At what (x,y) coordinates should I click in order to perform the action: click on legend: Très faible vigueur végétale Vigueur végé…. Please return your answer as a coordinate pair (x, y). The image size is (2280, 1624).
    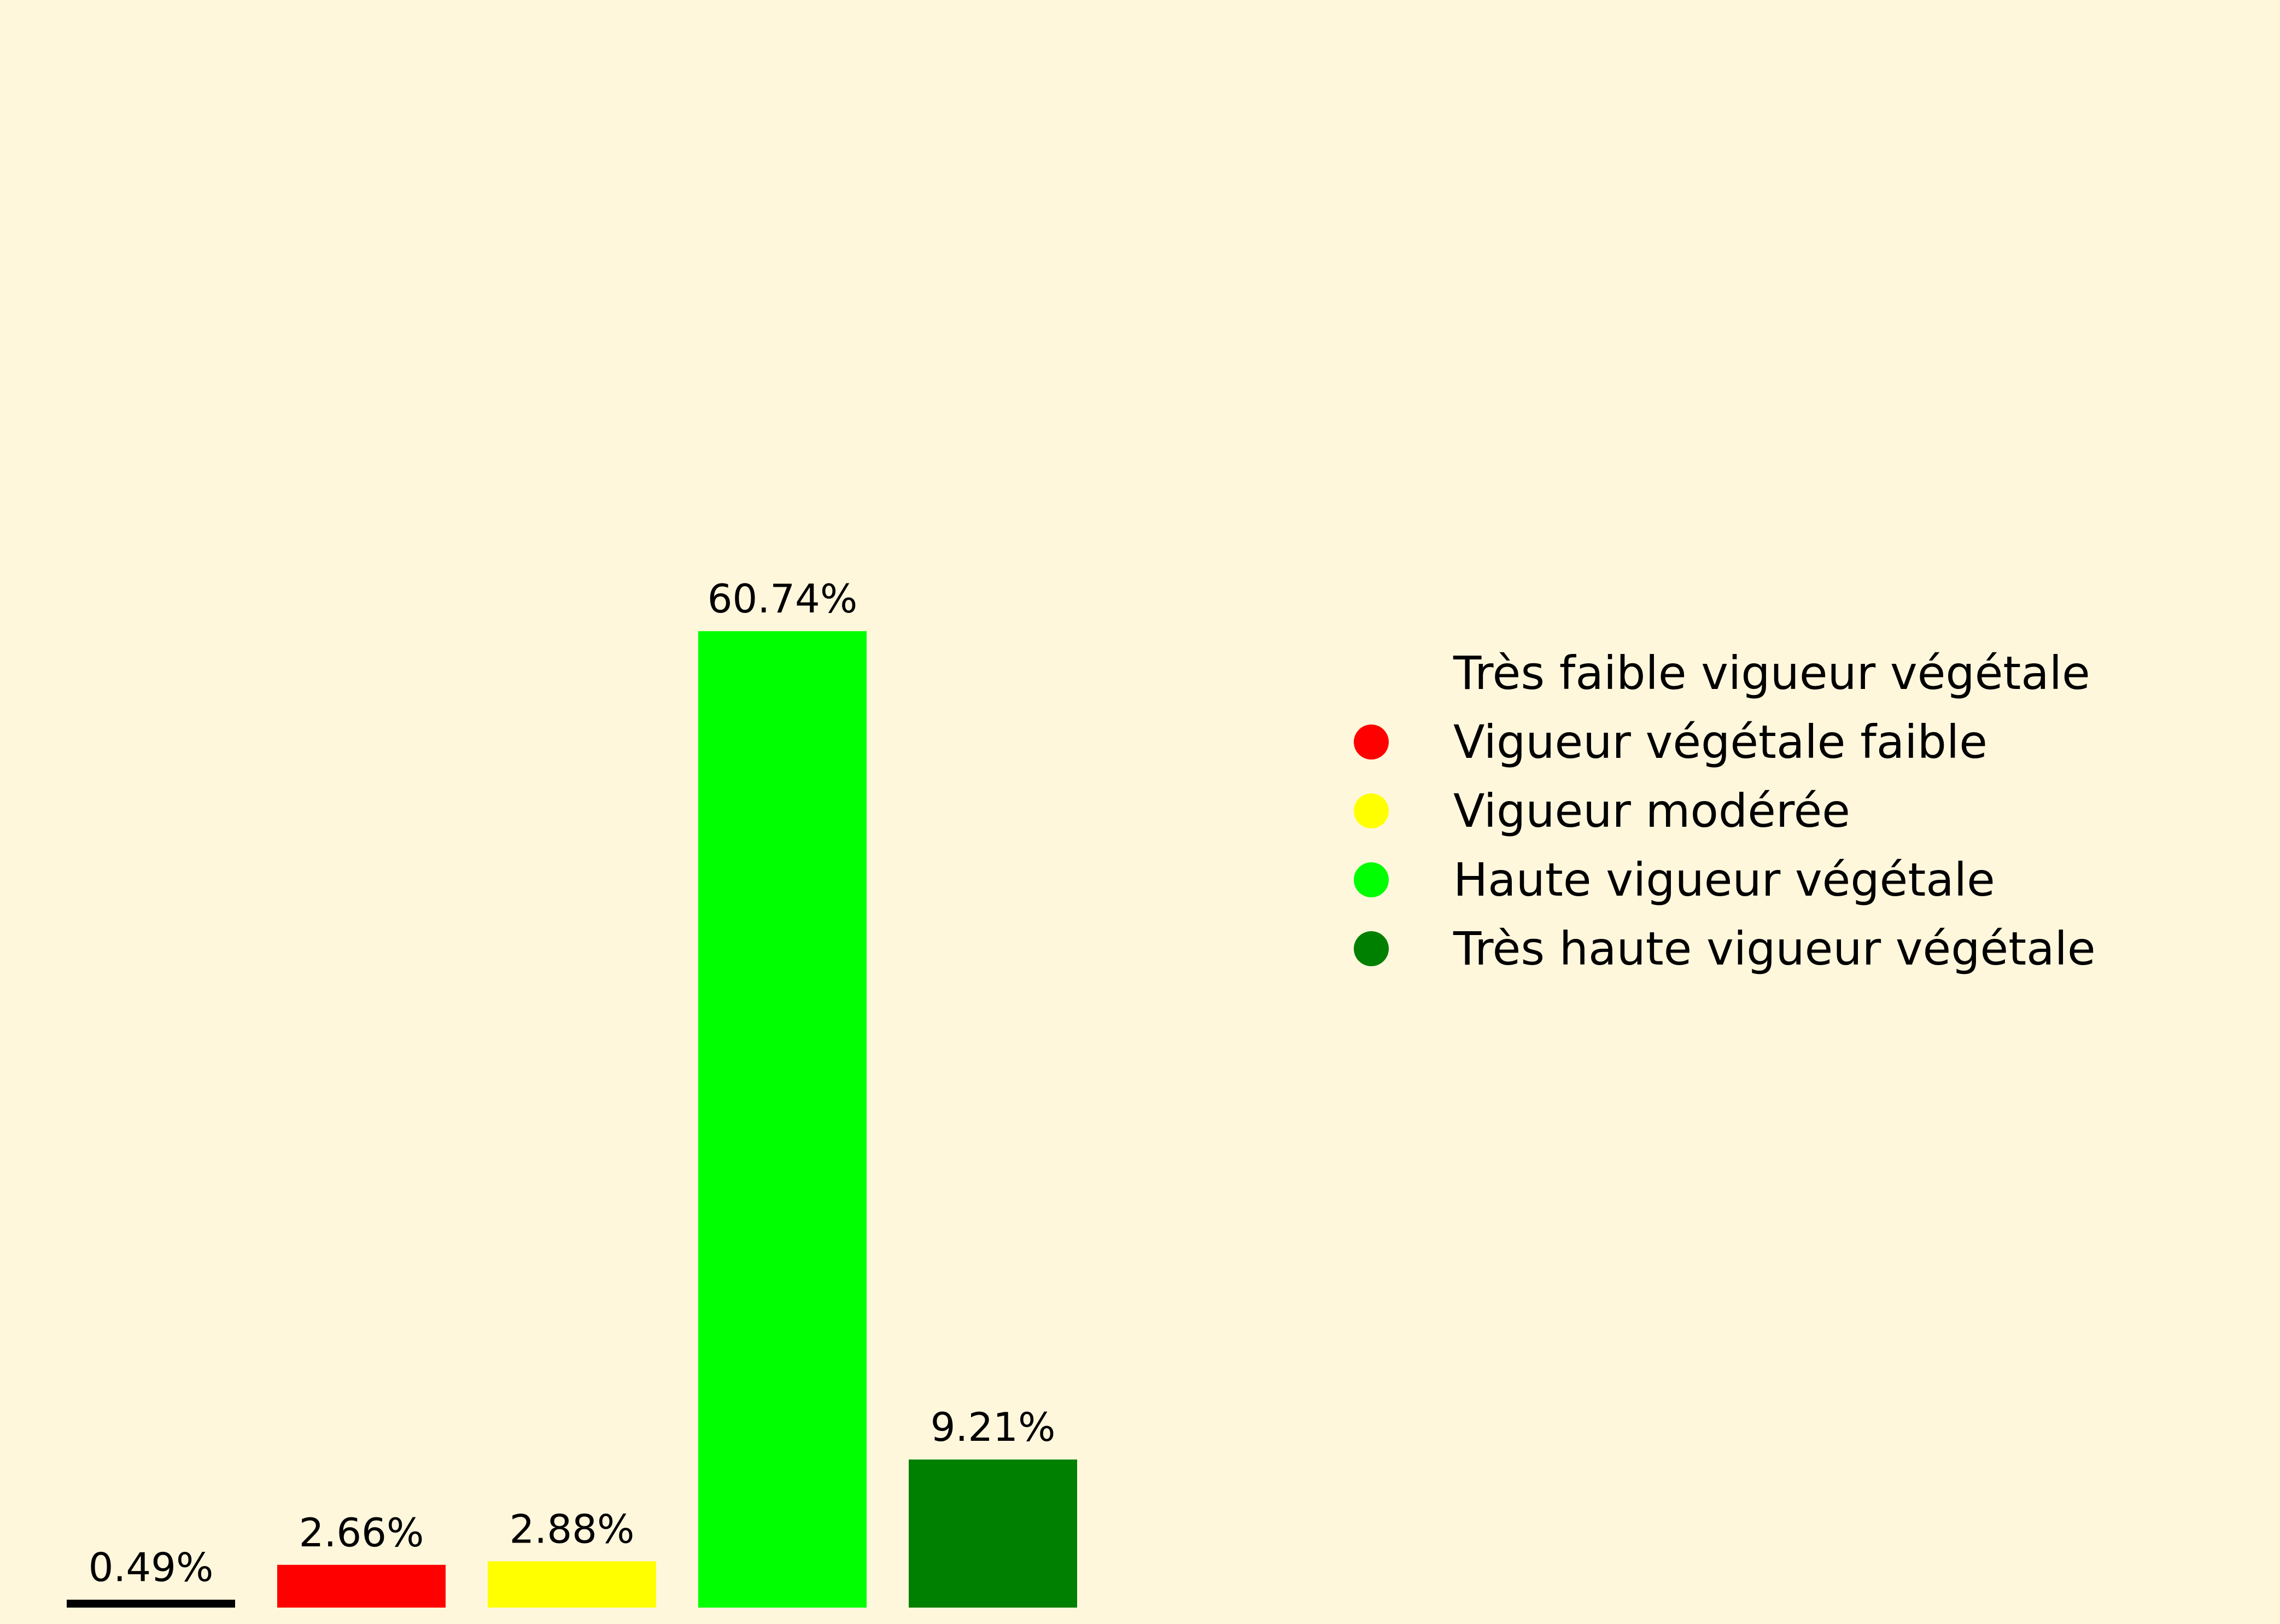
    Looking at the image, I should click on (1725, 810).